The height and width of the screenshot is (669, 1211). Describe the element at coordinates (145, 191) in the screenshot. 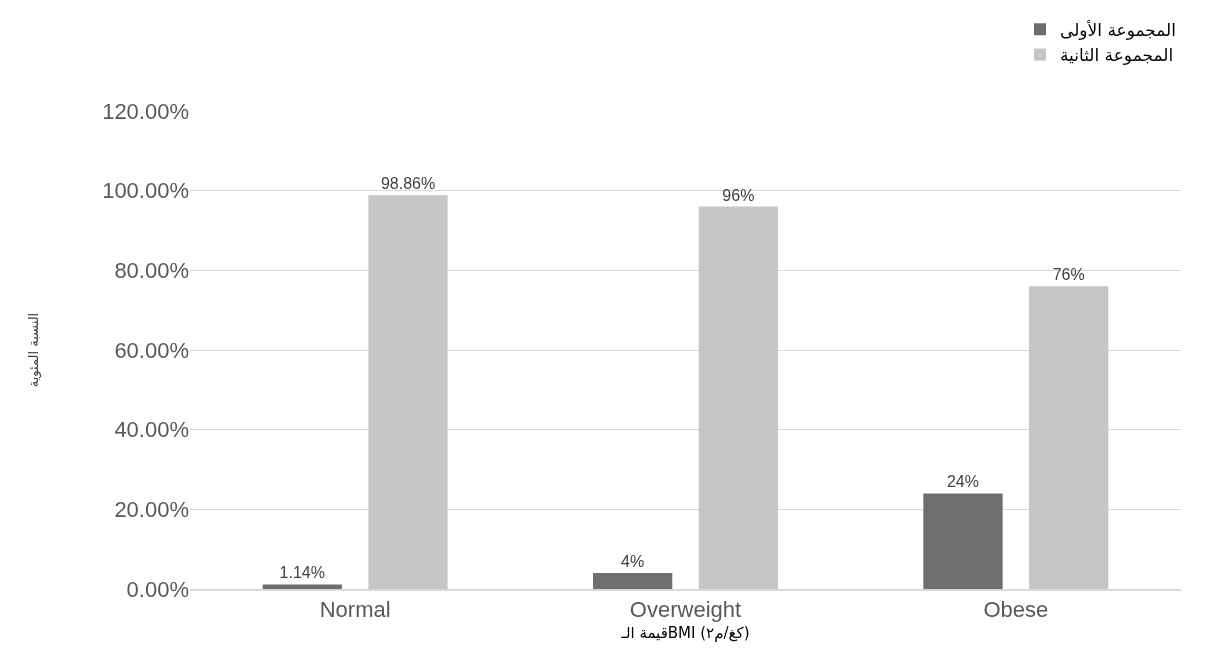

I see `y-tick-label: 100.00%` at that location.